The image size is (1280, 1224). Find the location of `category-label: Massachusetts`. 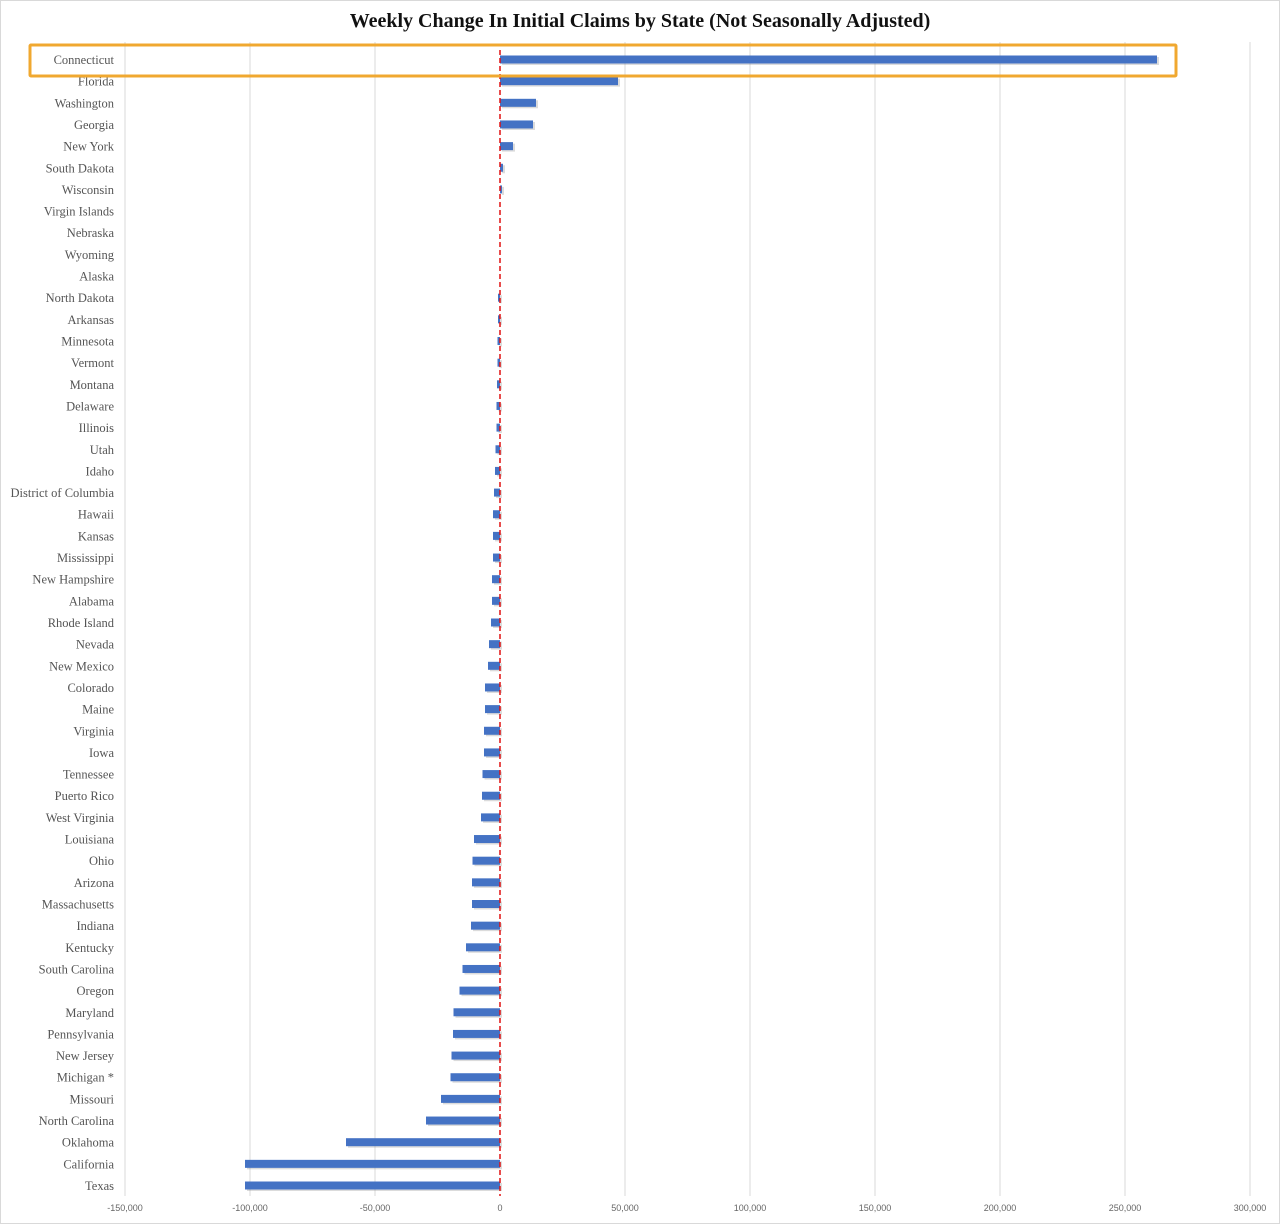

category-label: Massachusetts is located at coordinates (78, 905).